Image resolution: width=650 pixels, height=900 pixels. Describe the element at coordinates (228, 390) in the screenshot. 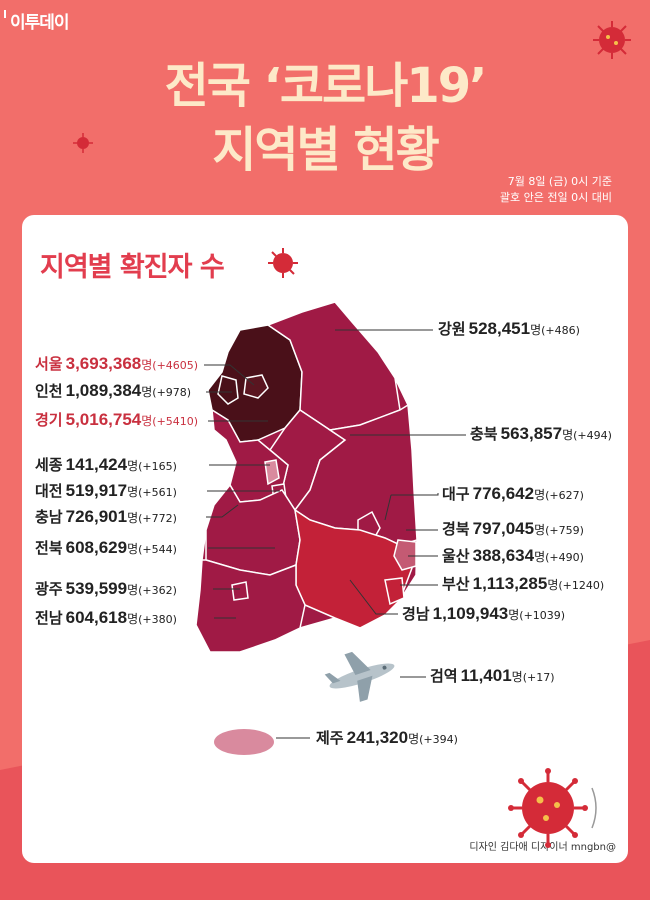

I see `region-incheon` at that location.